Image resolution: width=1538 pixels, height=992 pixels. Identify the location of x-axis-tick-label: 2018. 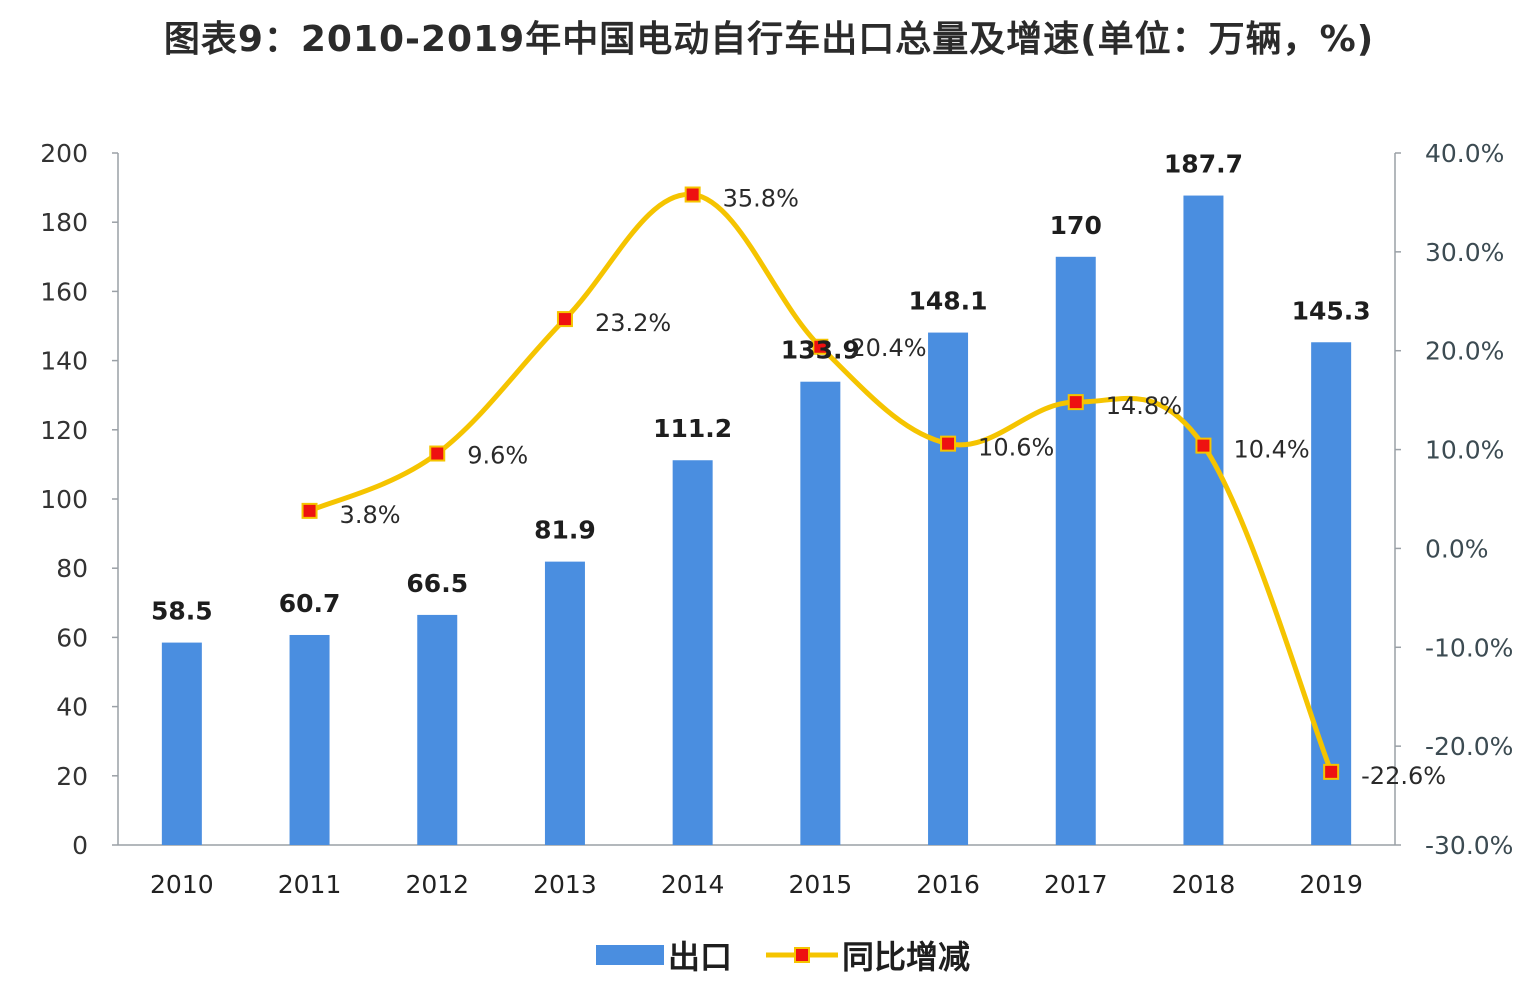
(1204, 884).